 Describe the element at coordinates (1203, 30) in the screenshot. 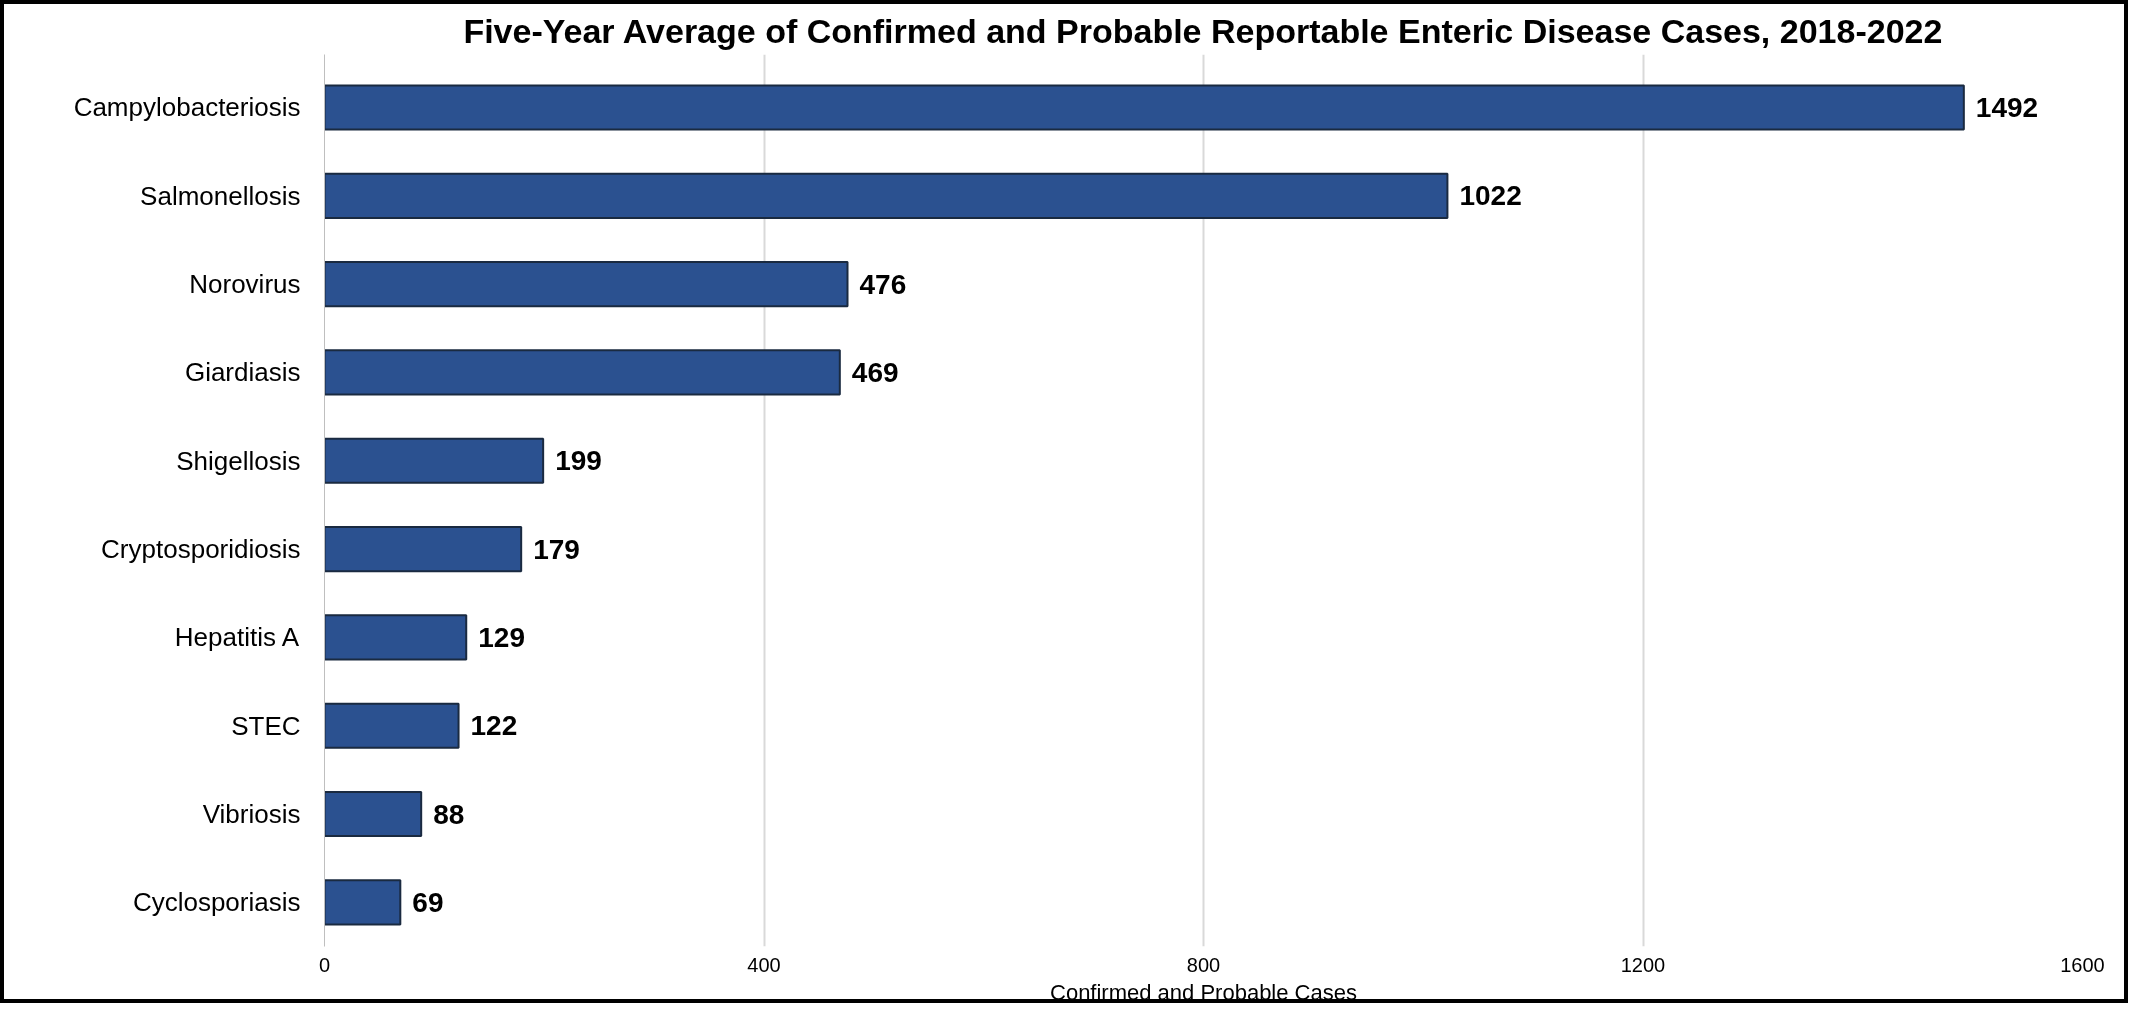

I see `chart-title: Five-Year Average of Confirmed and Probable Reportable Enteric Disease Cases, 2018-2022` at that location.